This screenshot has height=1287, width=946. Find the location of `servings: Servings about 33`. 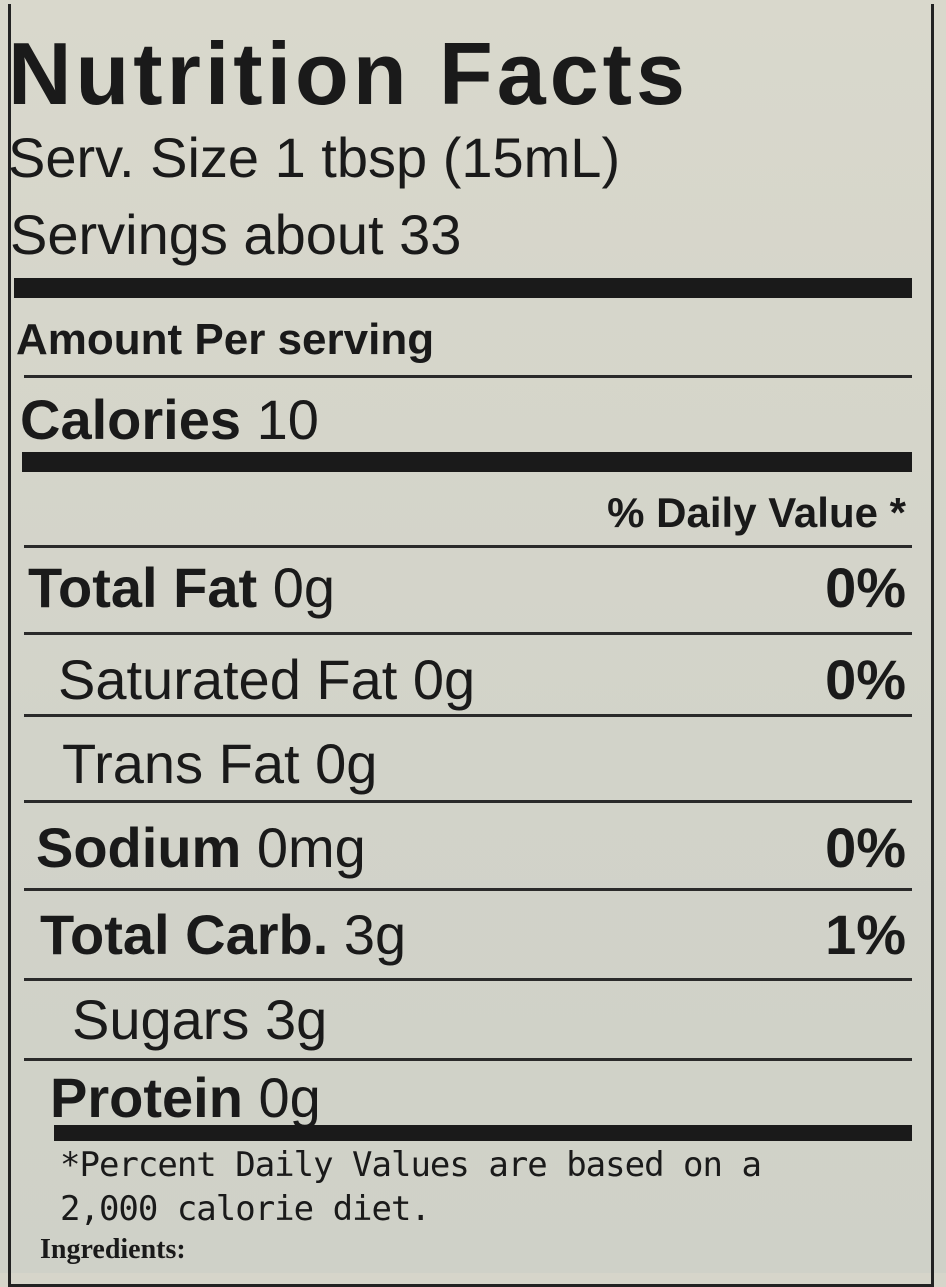

servings: Servings about 33 is located at coordinates (236, 234).